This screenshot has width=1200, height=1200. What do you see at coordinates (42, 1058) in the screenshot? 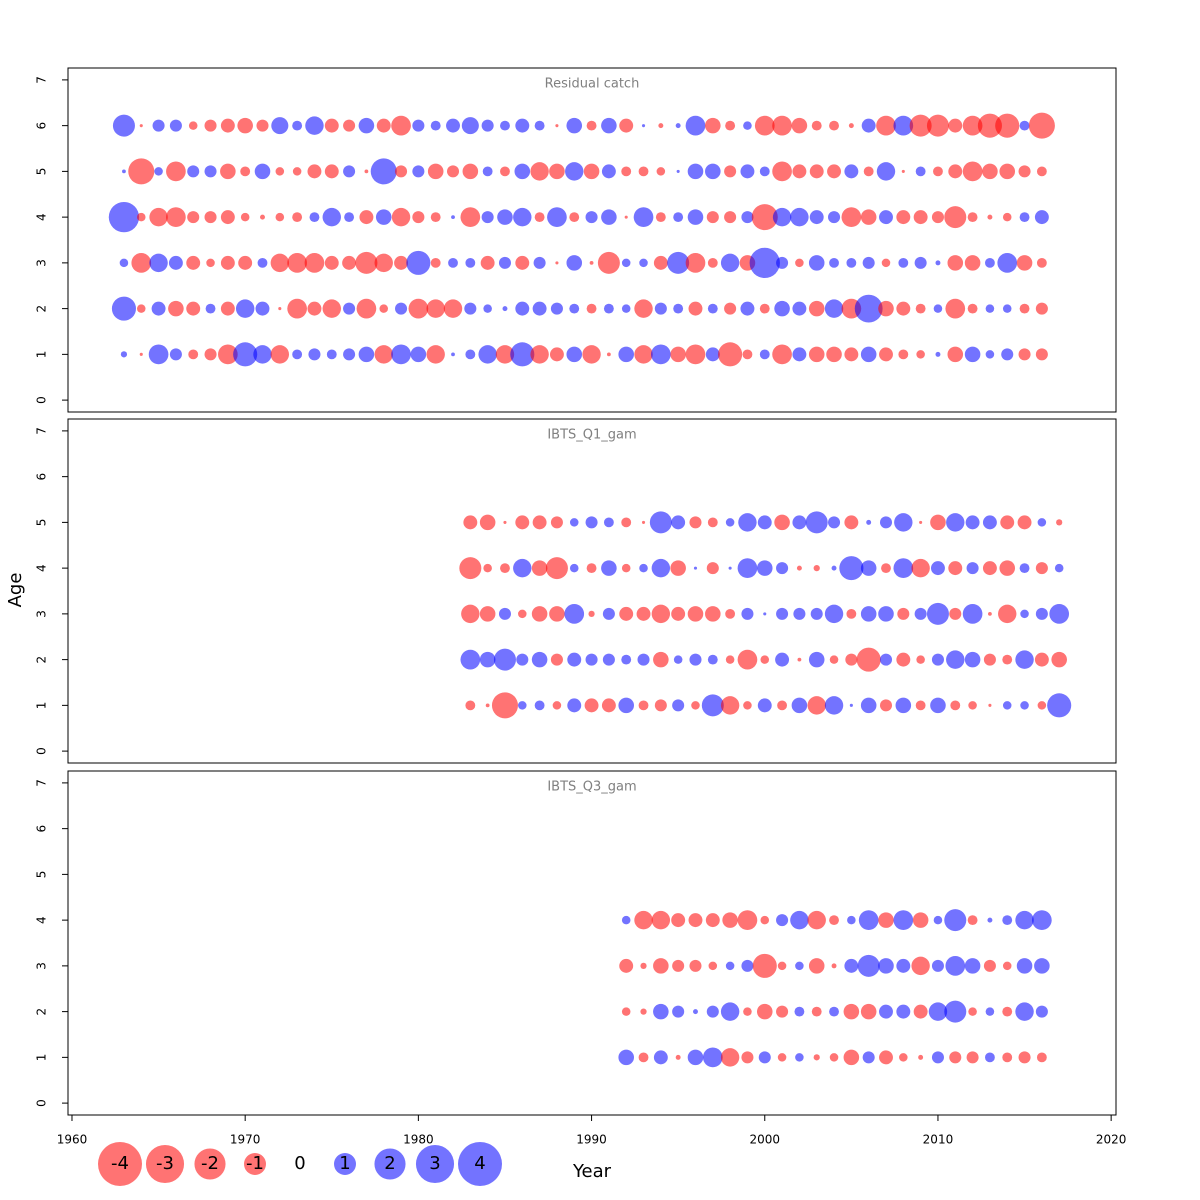
I see `y-tick-label: 1` at bounding box center [42, 1058].